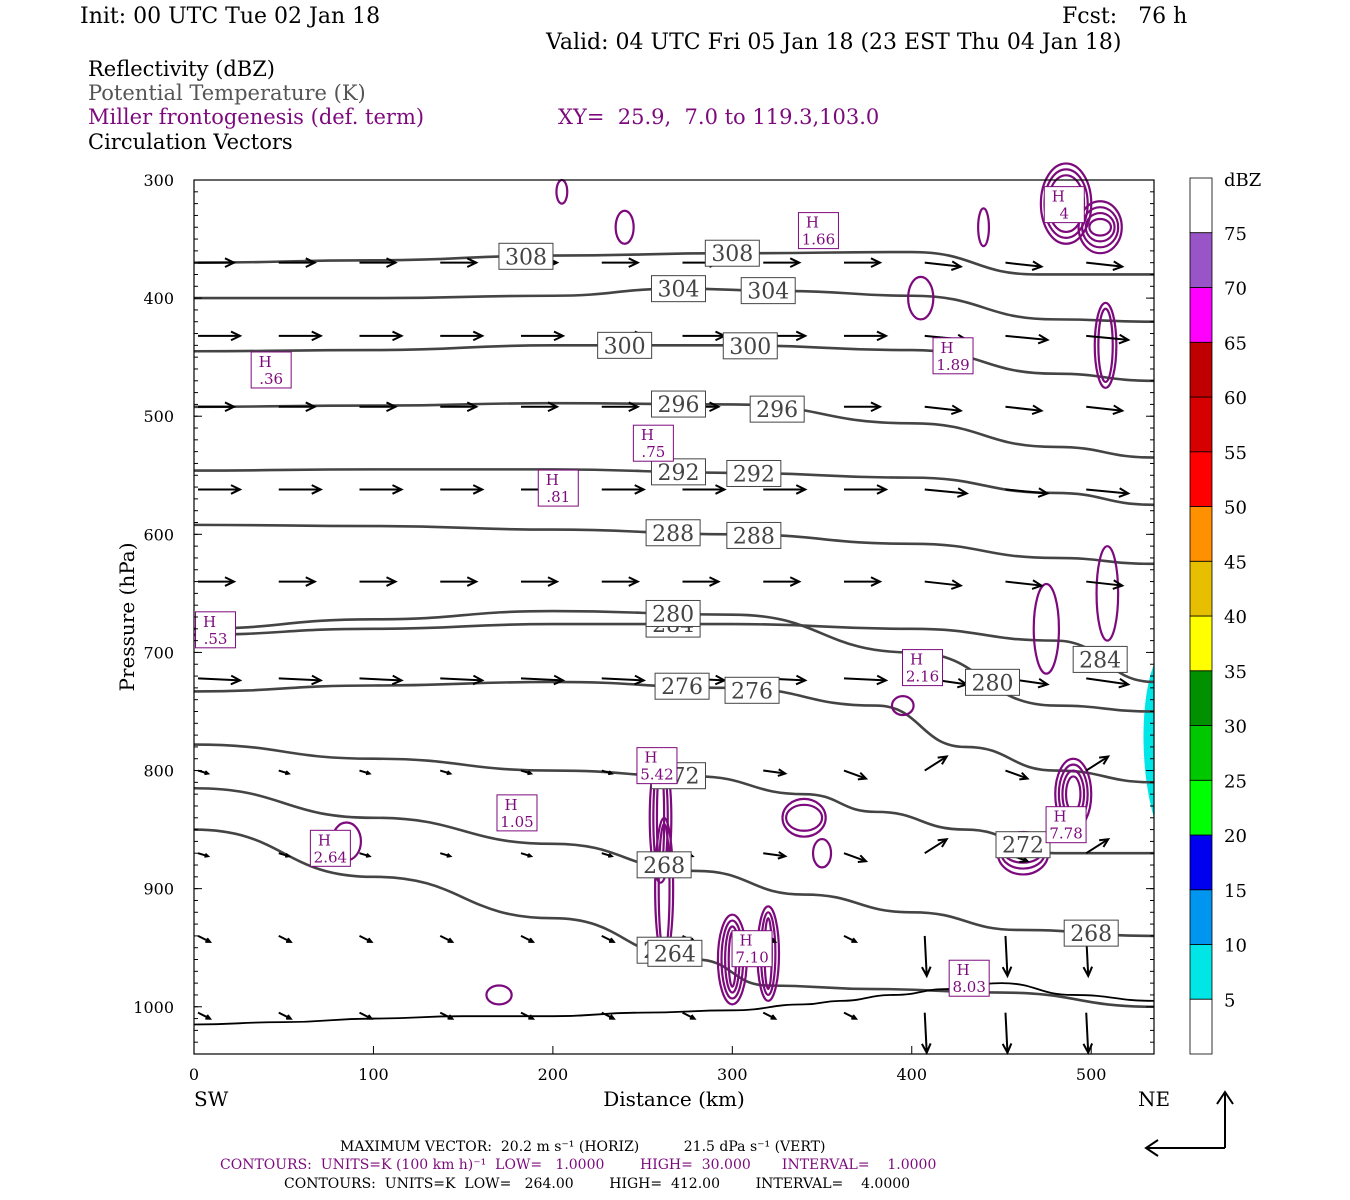 Image resolution: width=1350 pixels, height=1200 pixels. I want to click on isentrope-label: 300, so click(625, 346).